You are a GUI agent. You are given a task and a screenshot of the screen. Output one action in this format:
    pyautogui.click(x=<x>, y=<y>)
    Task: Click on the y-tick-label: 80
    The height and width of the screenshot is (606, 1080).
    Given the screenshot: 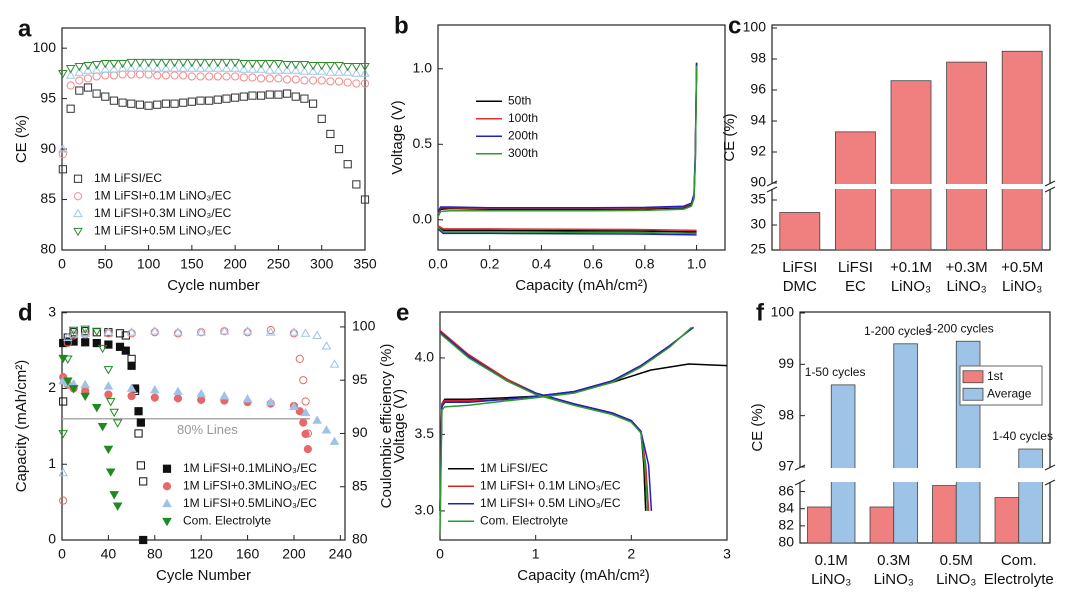 What is the action you would take?
    pyautogui.click(x=786, y=542)
    